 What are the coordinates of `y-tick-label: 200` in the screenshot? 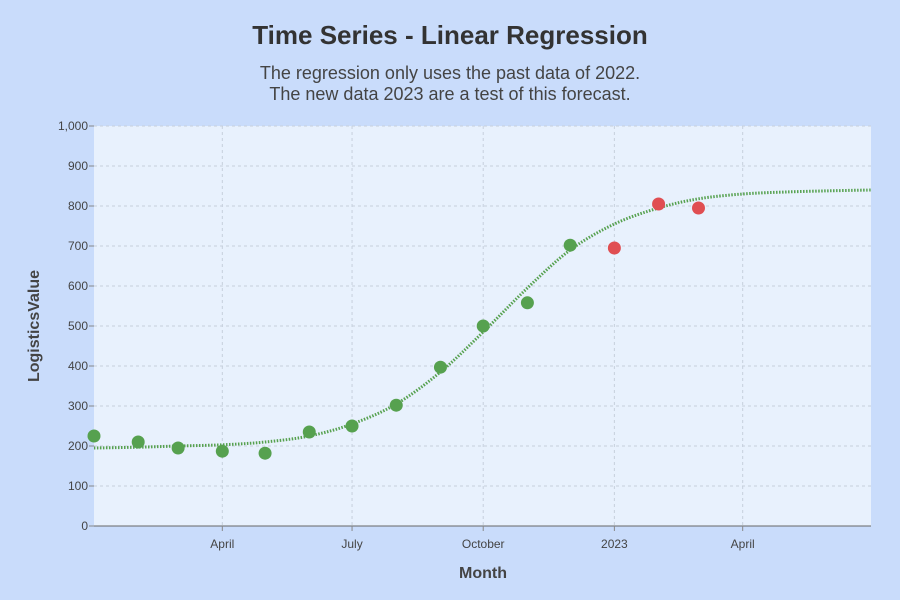 It's located at (78, 446).